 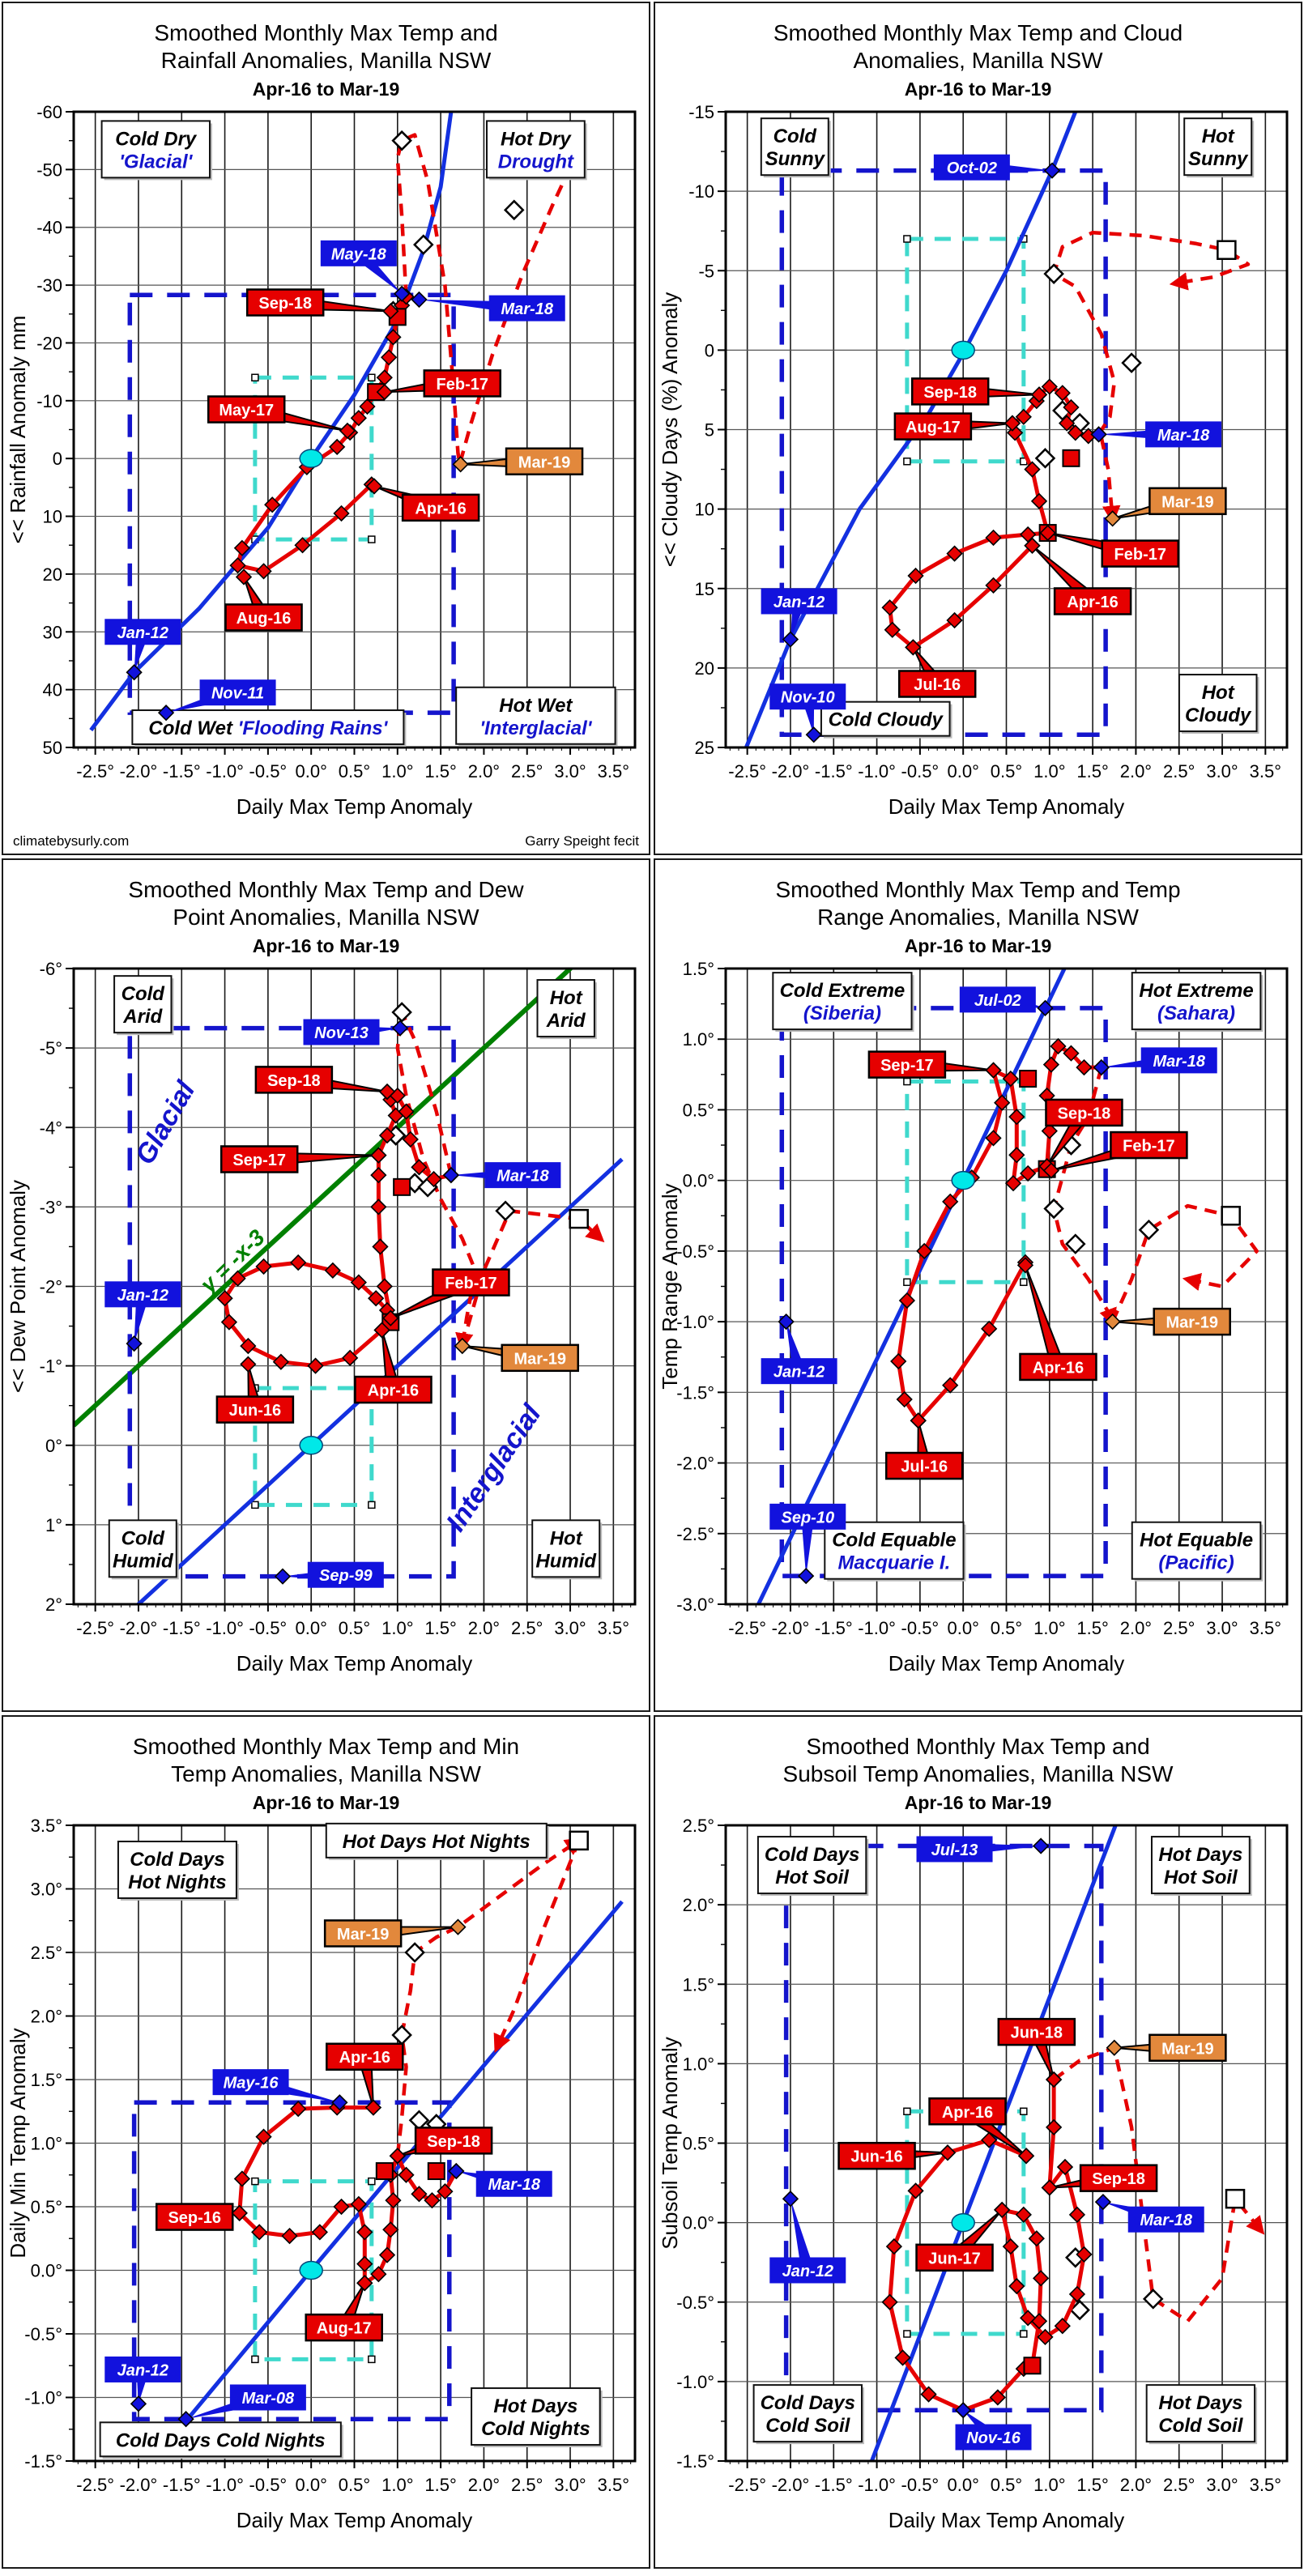 What do you see at coordinates (963, 2485) in the screenshot?
I see `x-tick-label: 0.0°` at bounding box center [963, 2485].